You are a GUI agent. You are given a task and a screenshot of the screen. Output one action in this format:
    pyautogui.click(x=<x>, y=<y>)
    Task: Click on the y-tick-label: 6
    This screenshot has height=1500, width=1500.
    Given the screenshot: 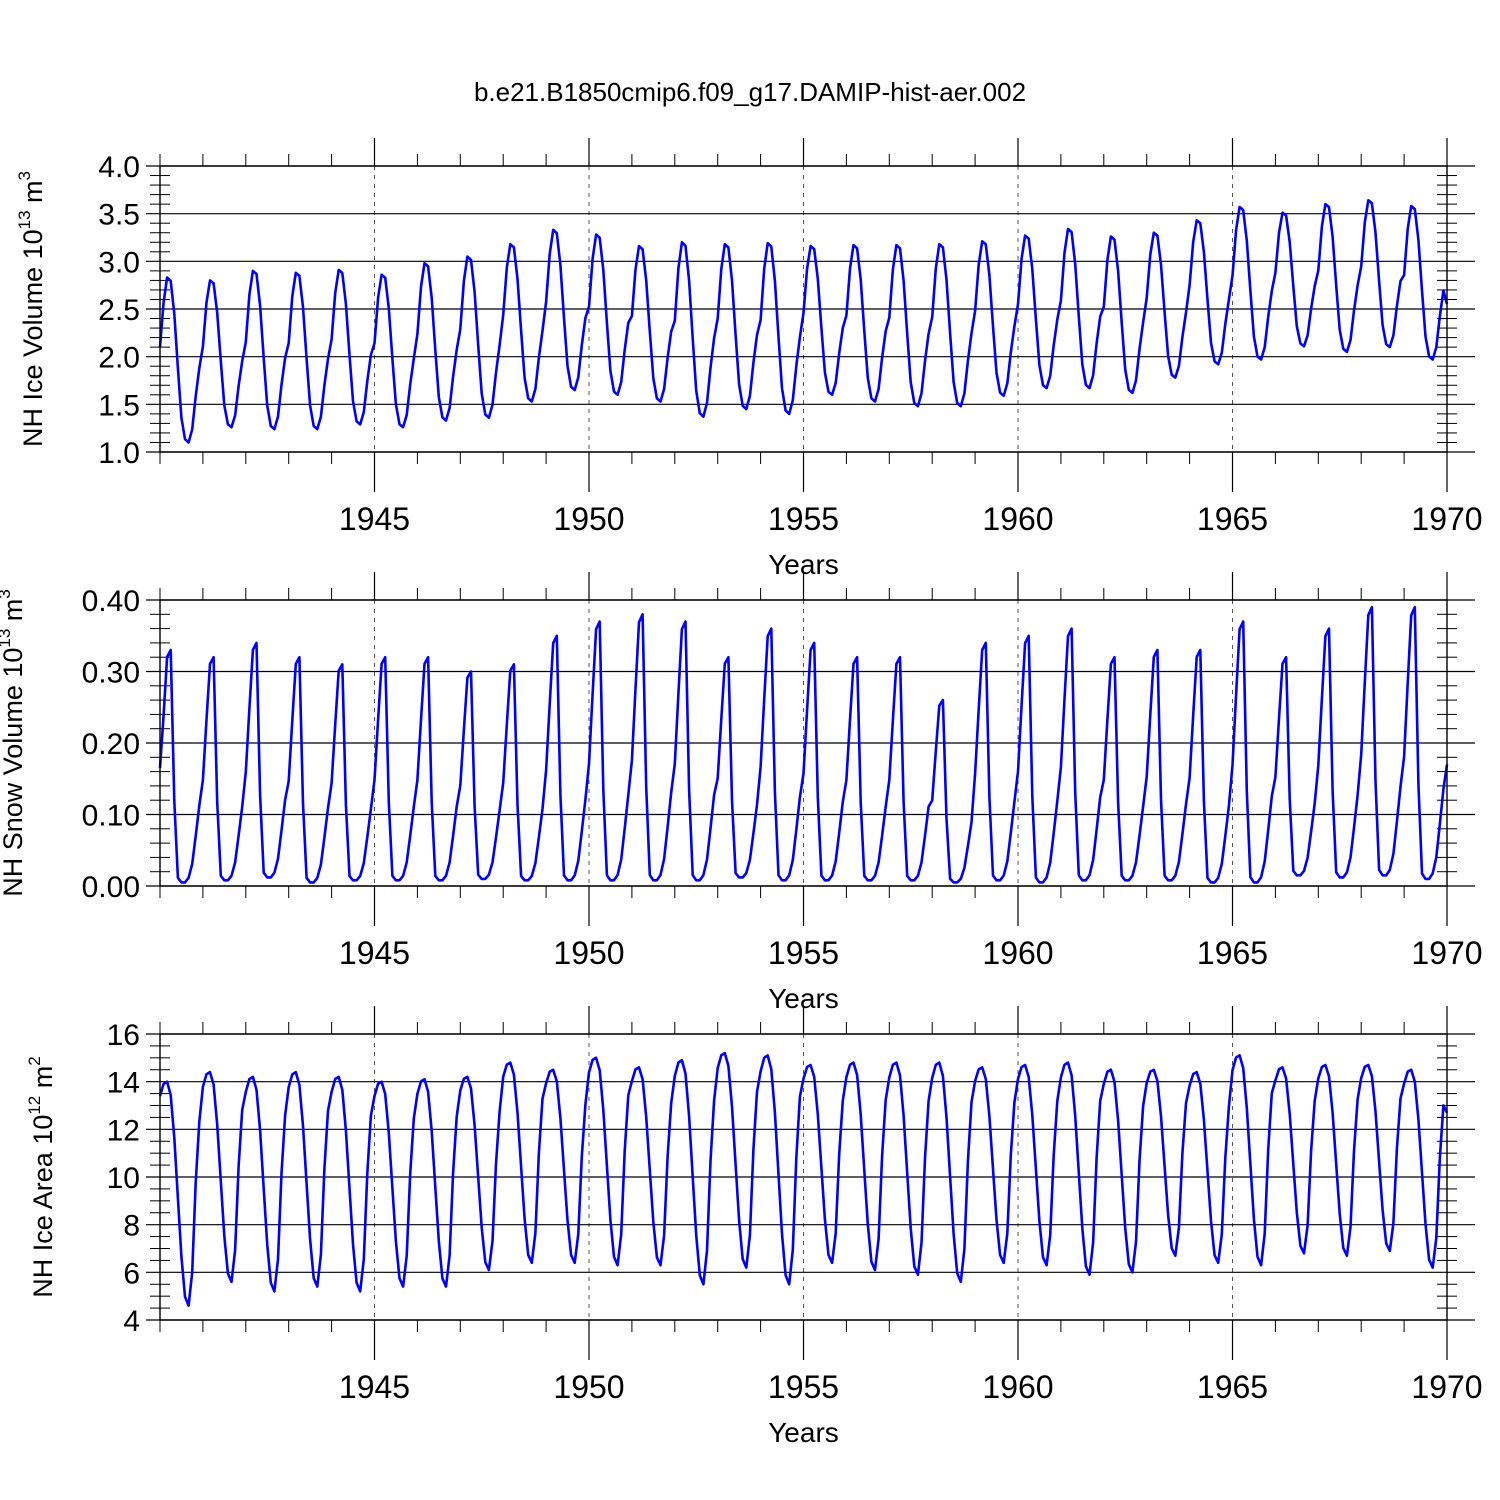 What is the action you would take?
    pyautogui.click(x=131, y=1273)
    